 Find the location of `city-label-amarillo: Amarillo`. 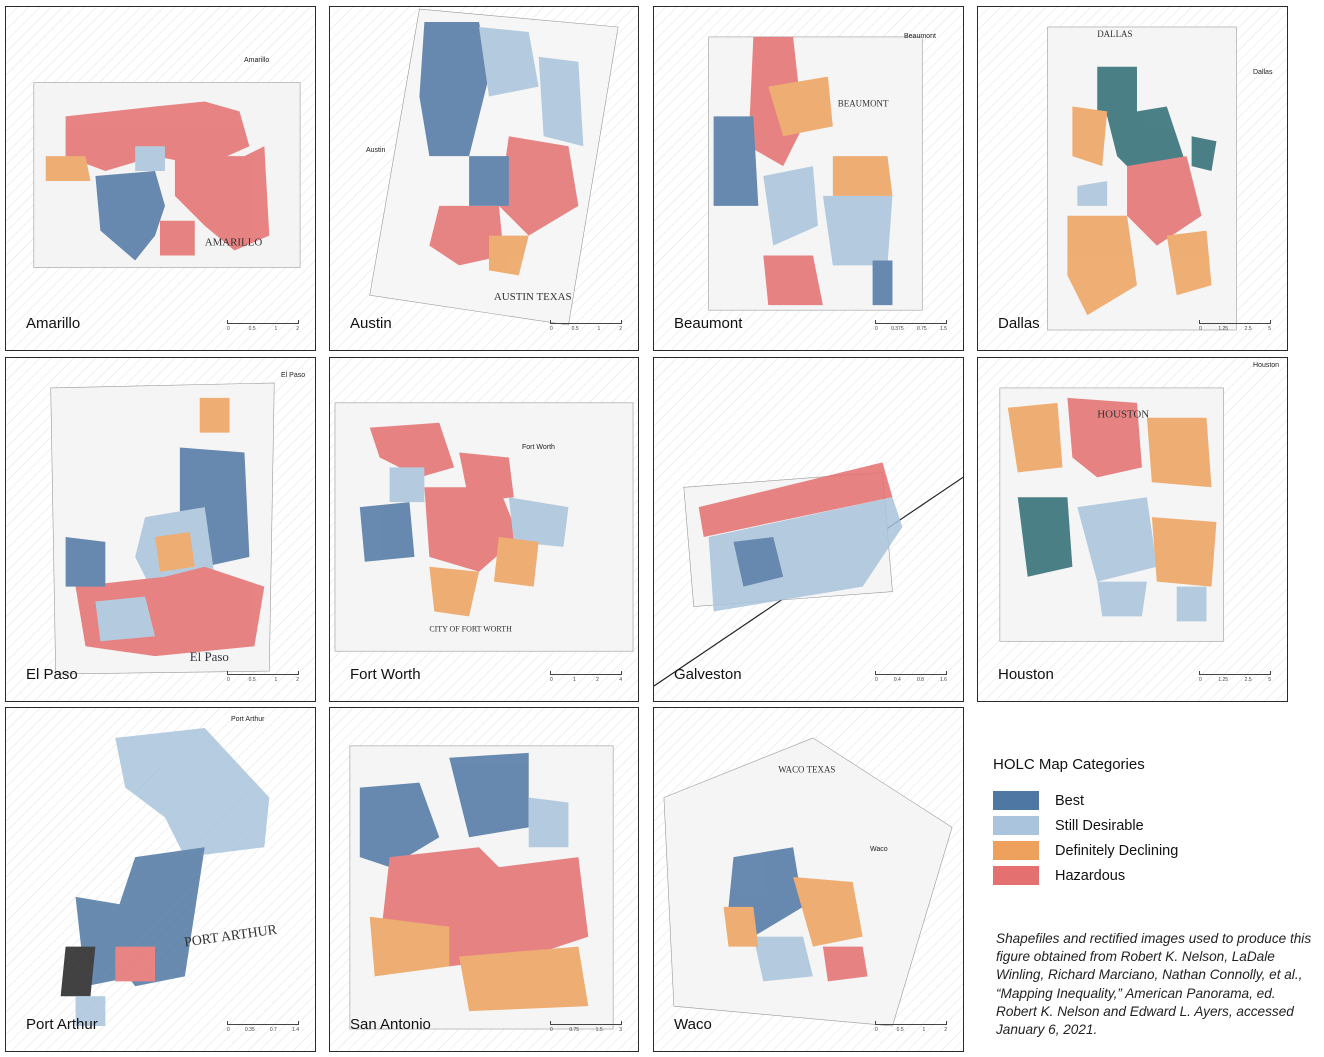

city-label-amarillo: Amarillo is located at coordinates (53, 323).